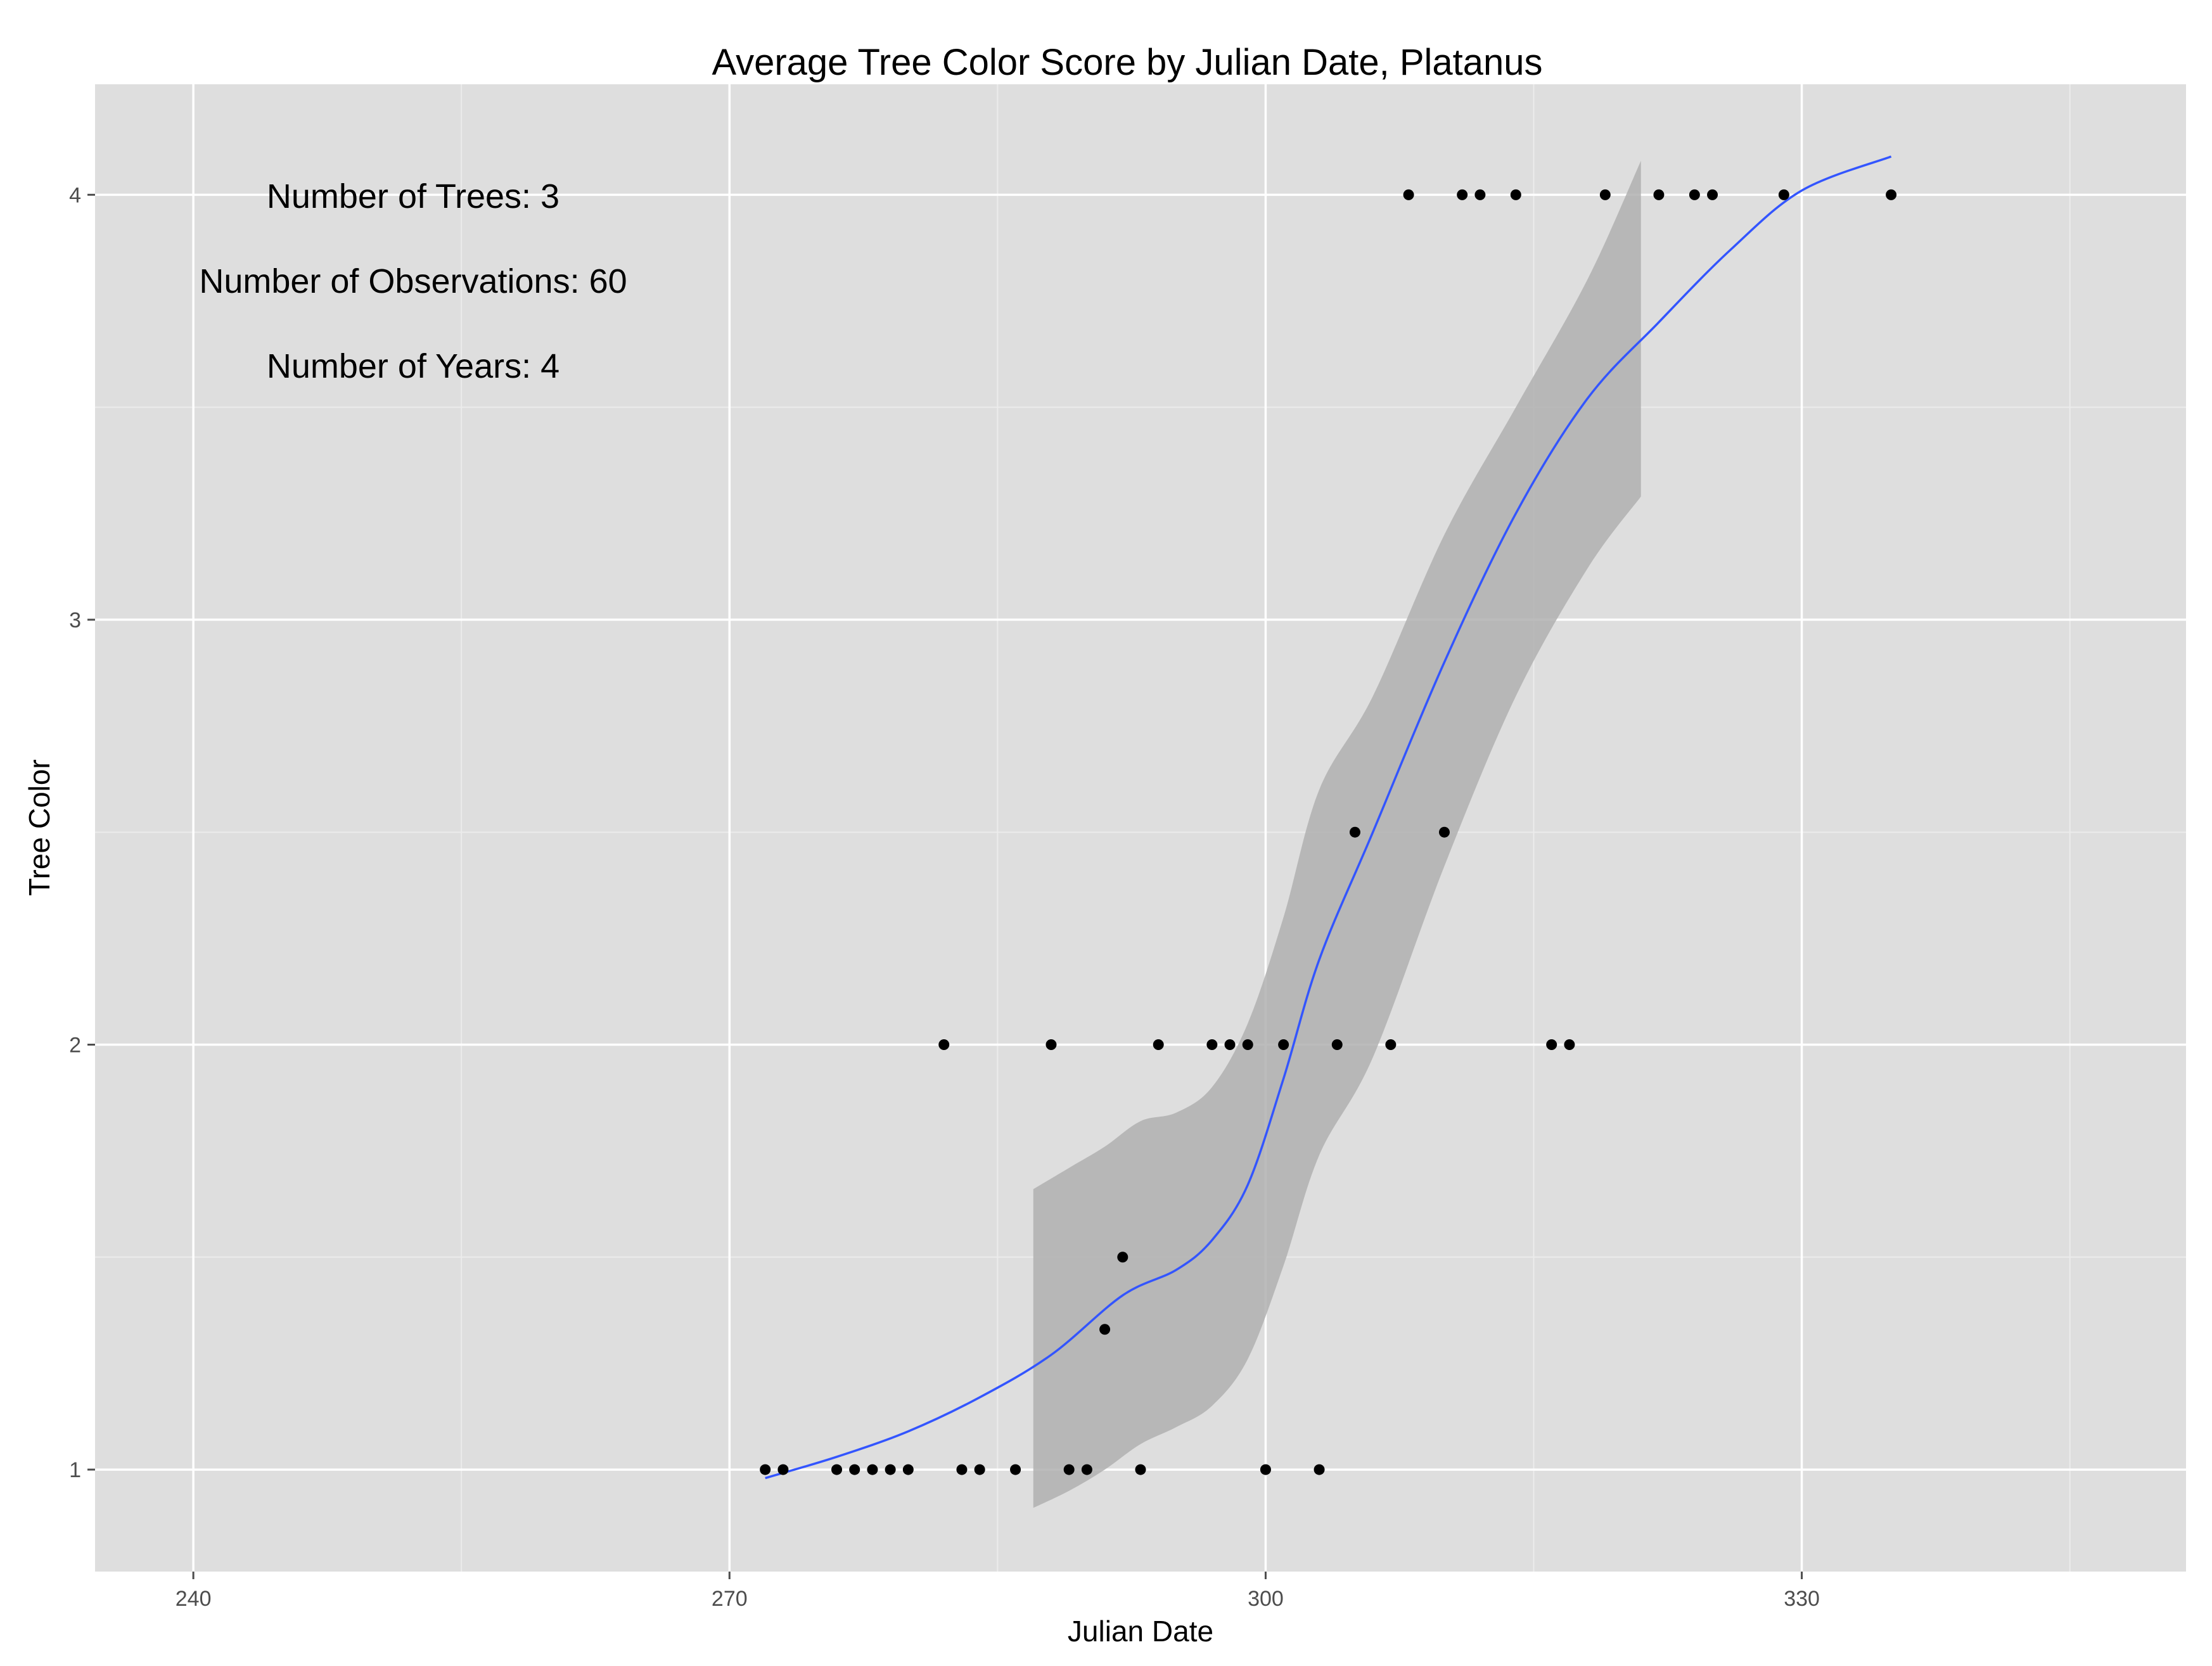 Image resolution: width=2212 pixels, height=1666 pixels. What do you see at coordinates (1802, 1599) in the screenshot?
I see `x-tick-label: 330` at bounding box center [1802, 1599].